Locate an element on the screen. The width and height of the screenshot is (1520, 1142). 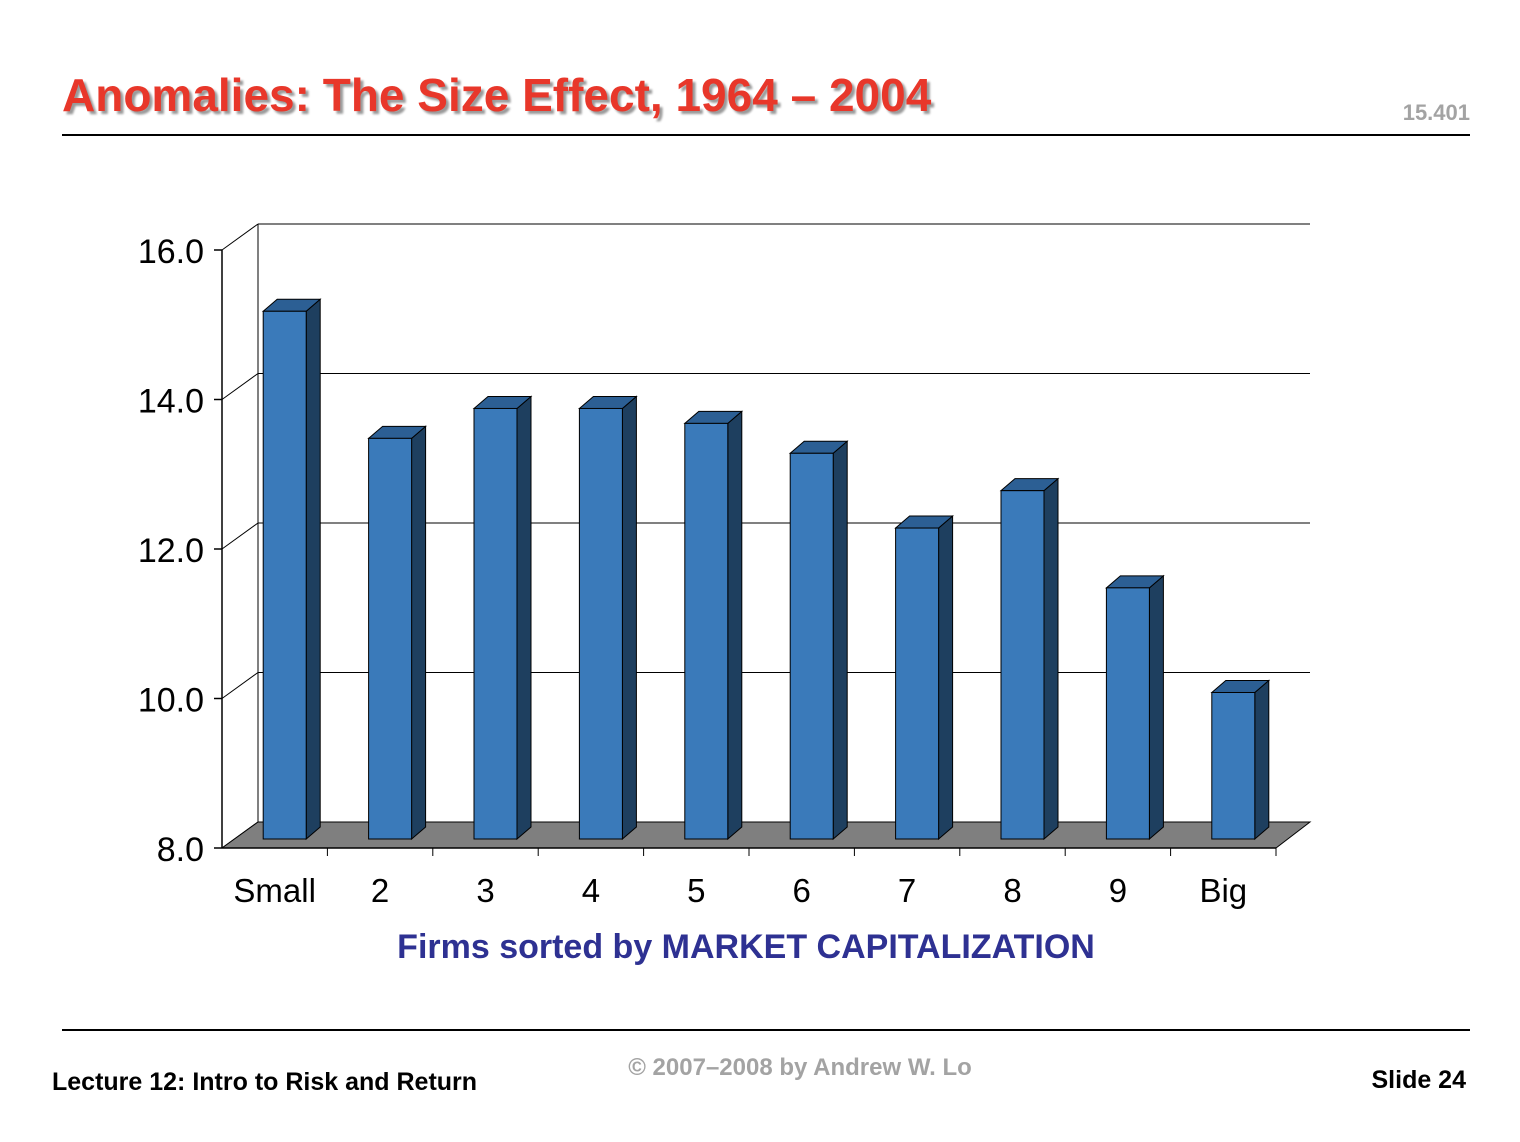
slide-title: Anomalies: The Size Effect, 1964 – 2004 is located at coordinates (497, 95).